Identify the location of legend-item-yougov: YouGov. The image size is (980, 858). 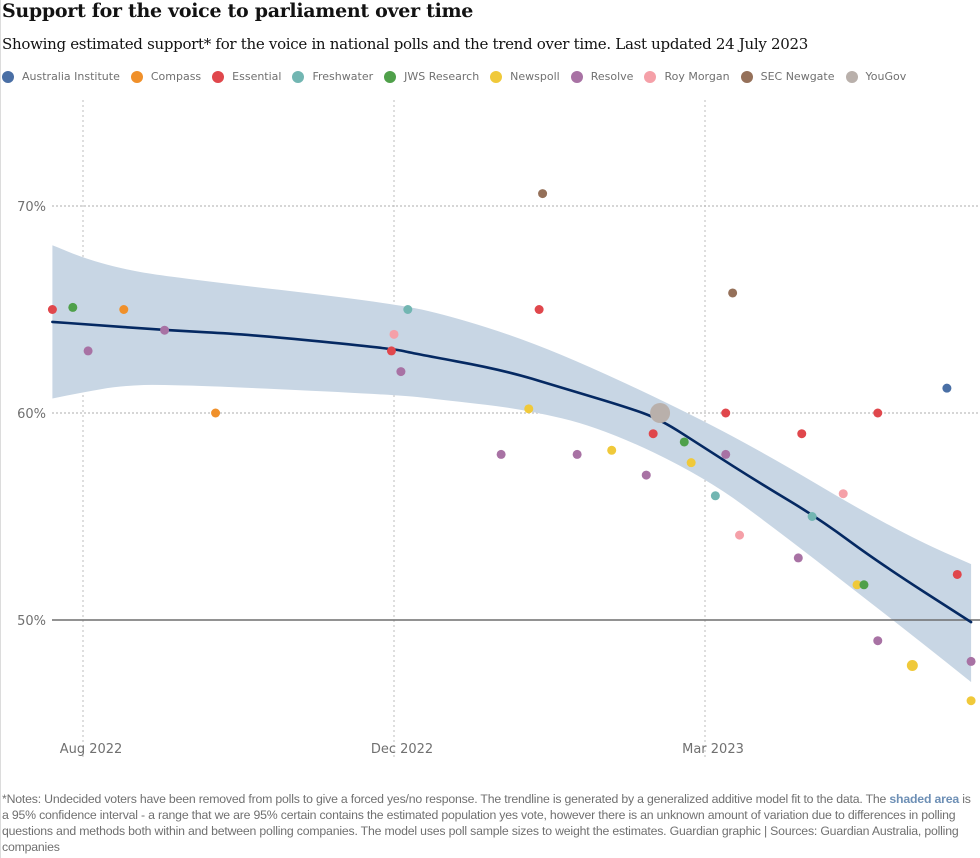
(876, 76).